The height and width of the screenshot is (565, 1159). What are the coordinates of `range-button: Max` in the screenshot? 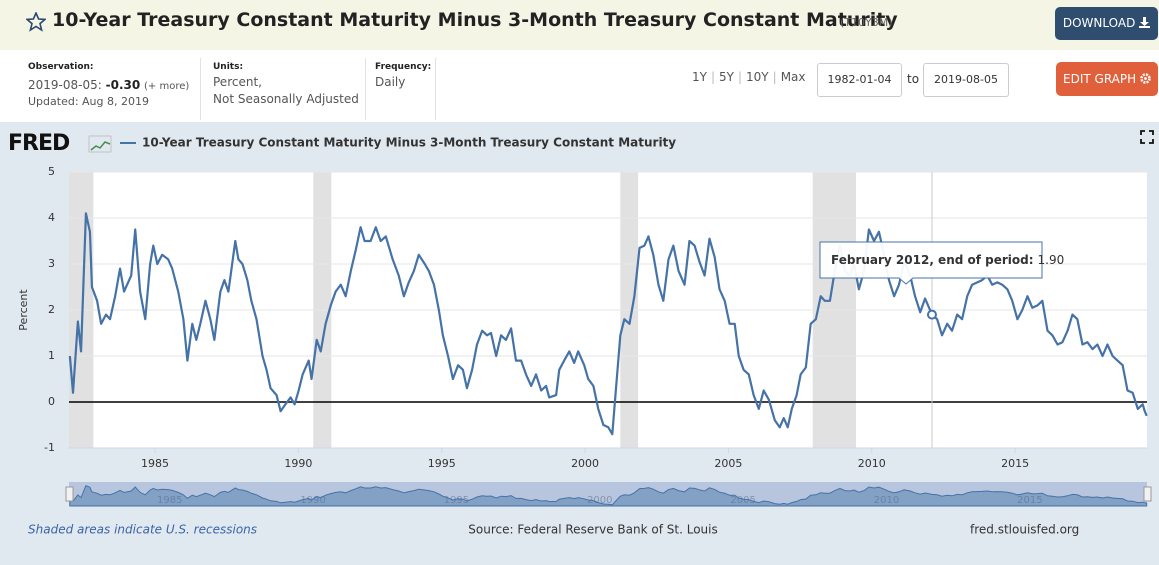 It's located at (793, 77).